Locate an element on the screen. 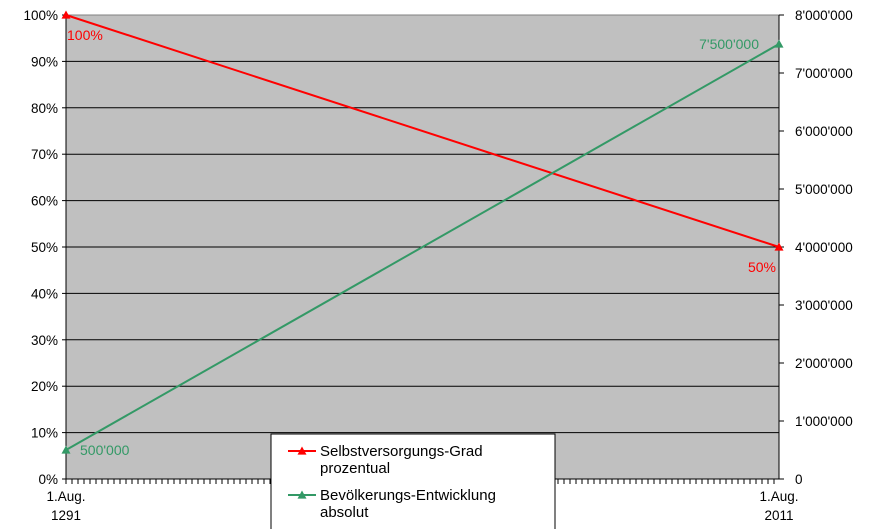  data-label: 7'500'000 is located at coordinates (729, 44).